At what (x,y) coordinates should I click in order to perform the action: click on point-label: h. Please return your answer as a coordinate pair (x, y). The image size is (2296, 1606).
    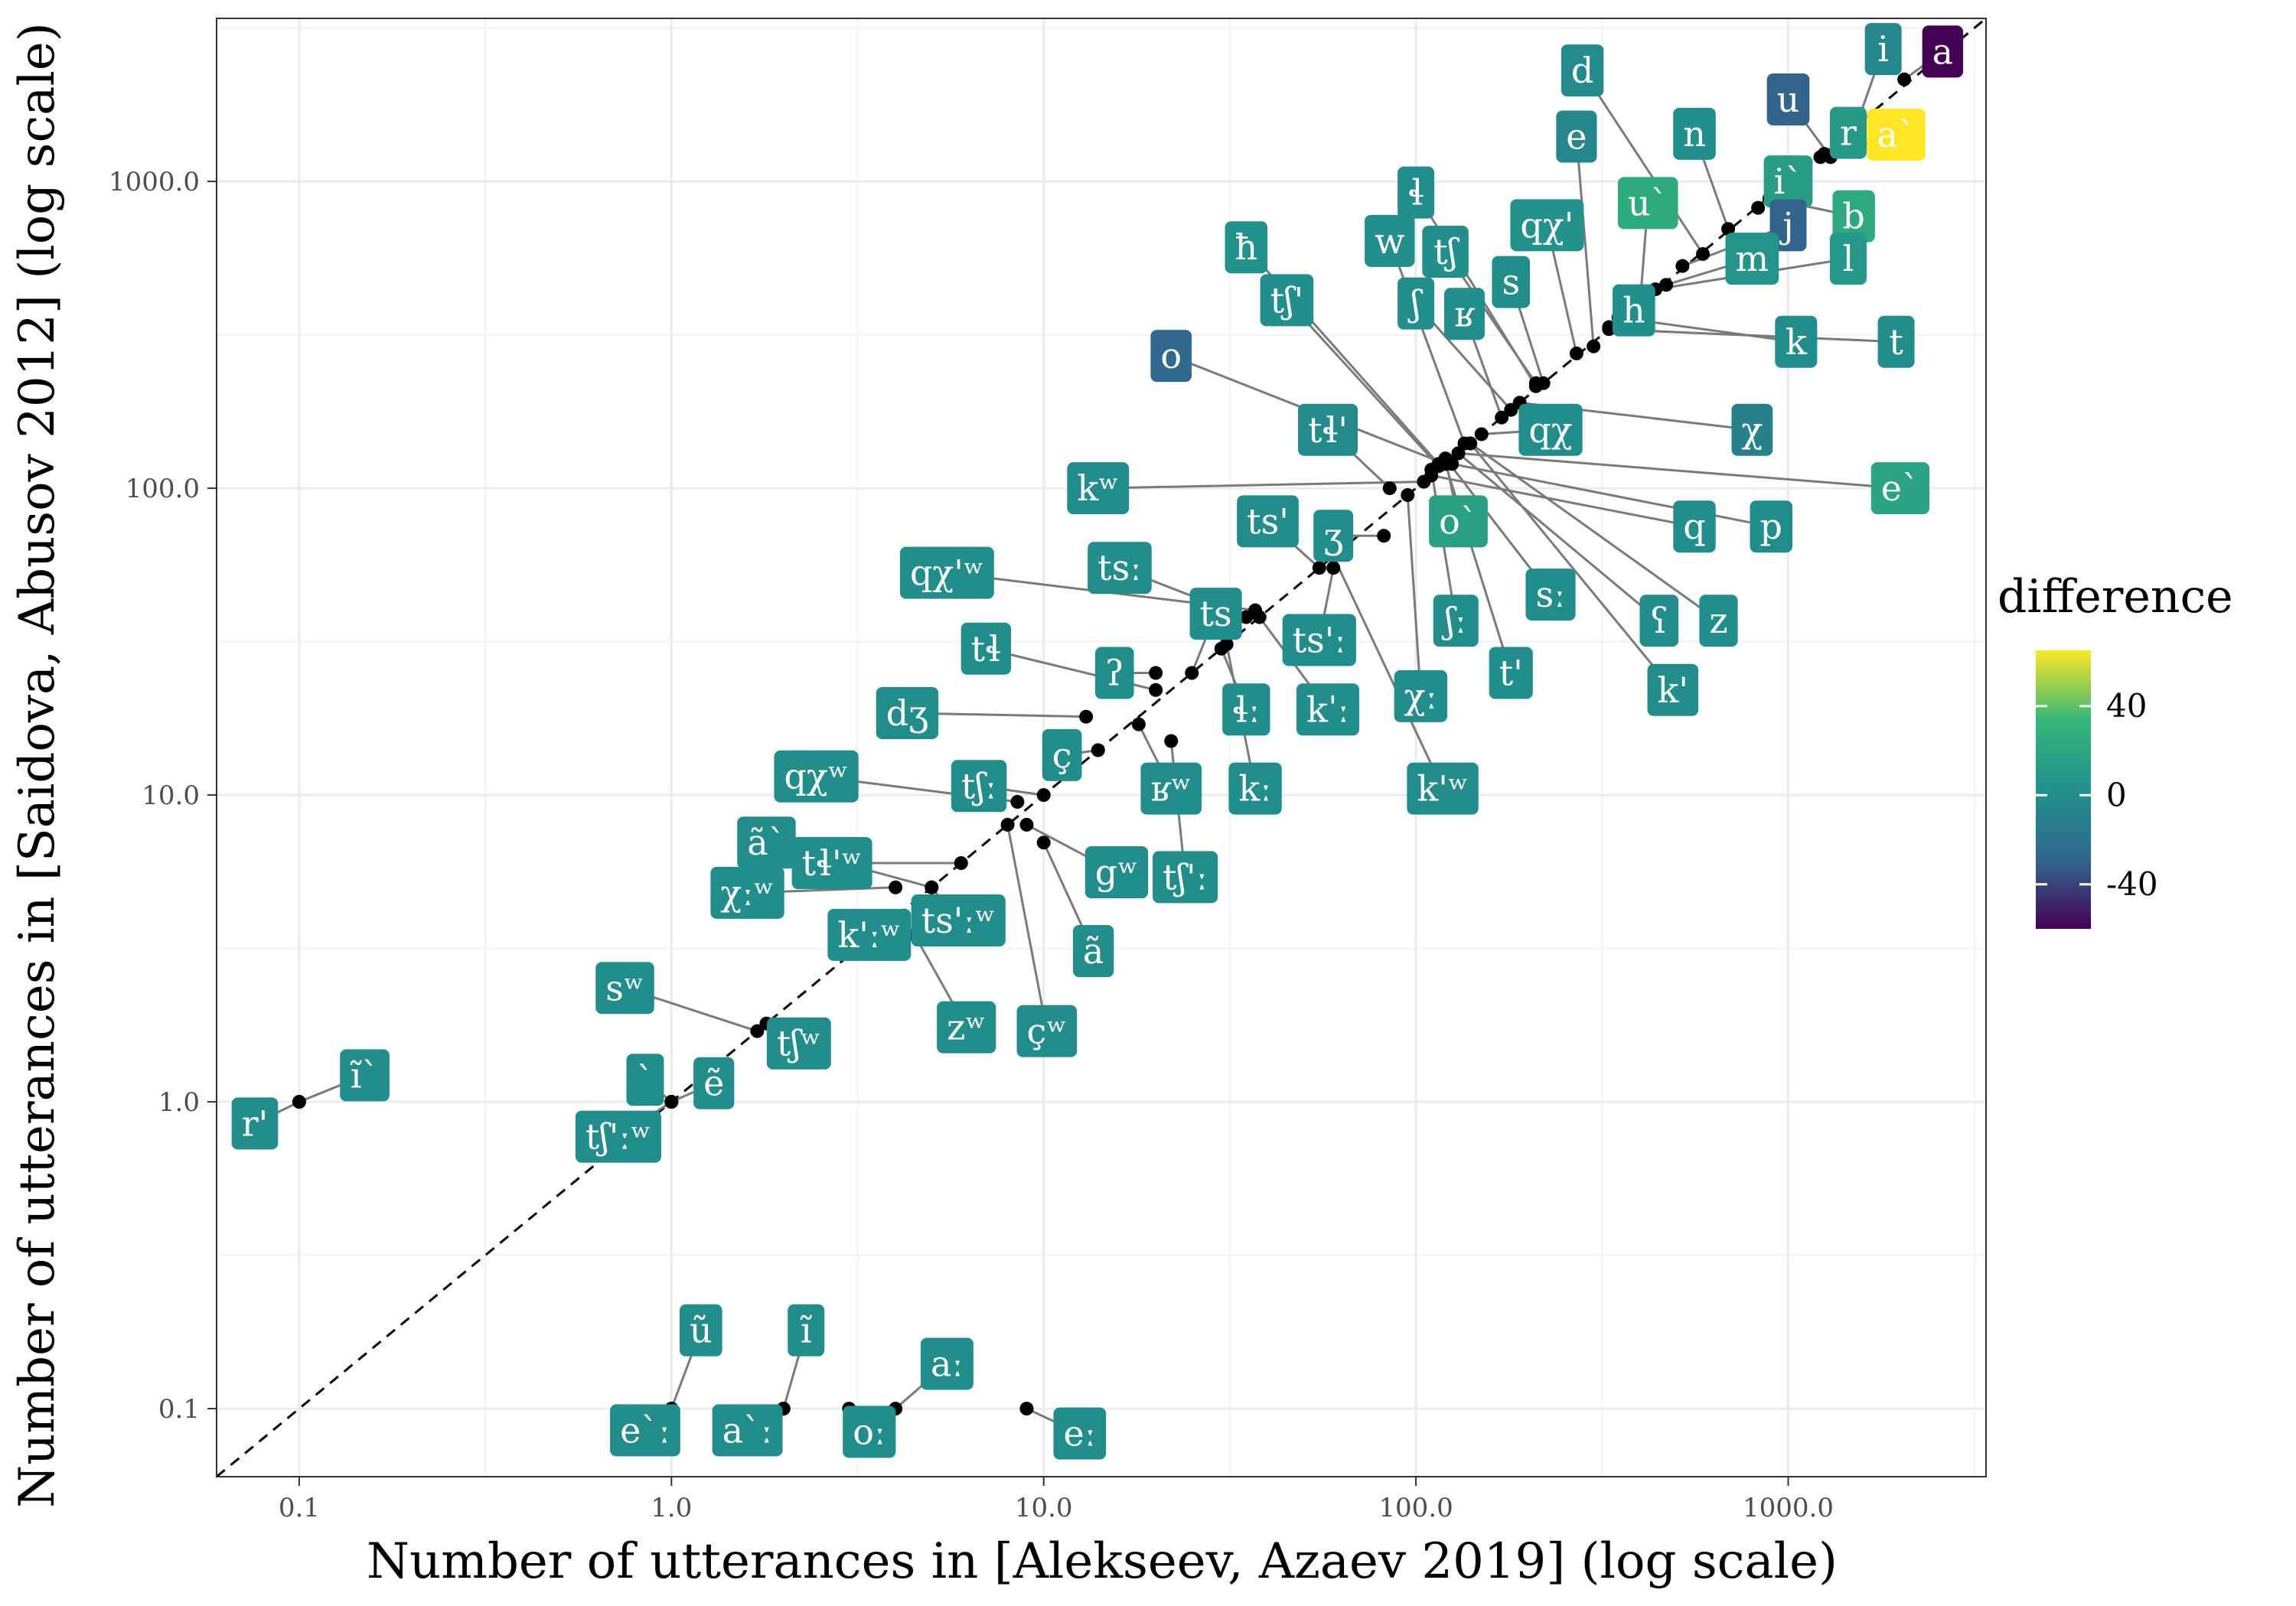
    Looking at the image, I should click on (1634, 310).